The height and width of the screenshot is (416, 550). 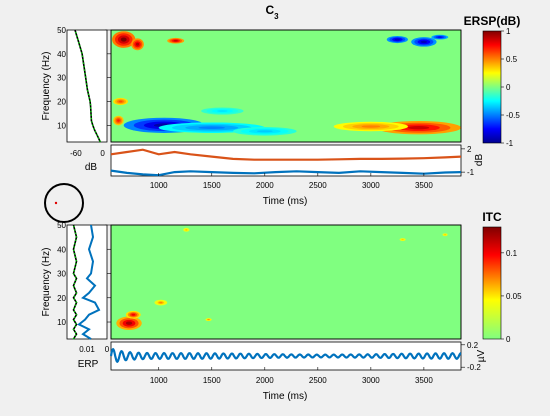 What do you see at coordinates (272, 12) in the screenshot?
I see `figure-title: C3` at bounding box center [272, 12].